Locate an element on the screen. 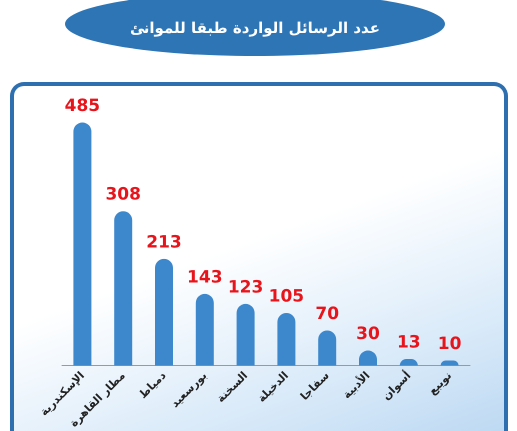  x-tick-label: الدخيلة is located at coordinates (273, 386).